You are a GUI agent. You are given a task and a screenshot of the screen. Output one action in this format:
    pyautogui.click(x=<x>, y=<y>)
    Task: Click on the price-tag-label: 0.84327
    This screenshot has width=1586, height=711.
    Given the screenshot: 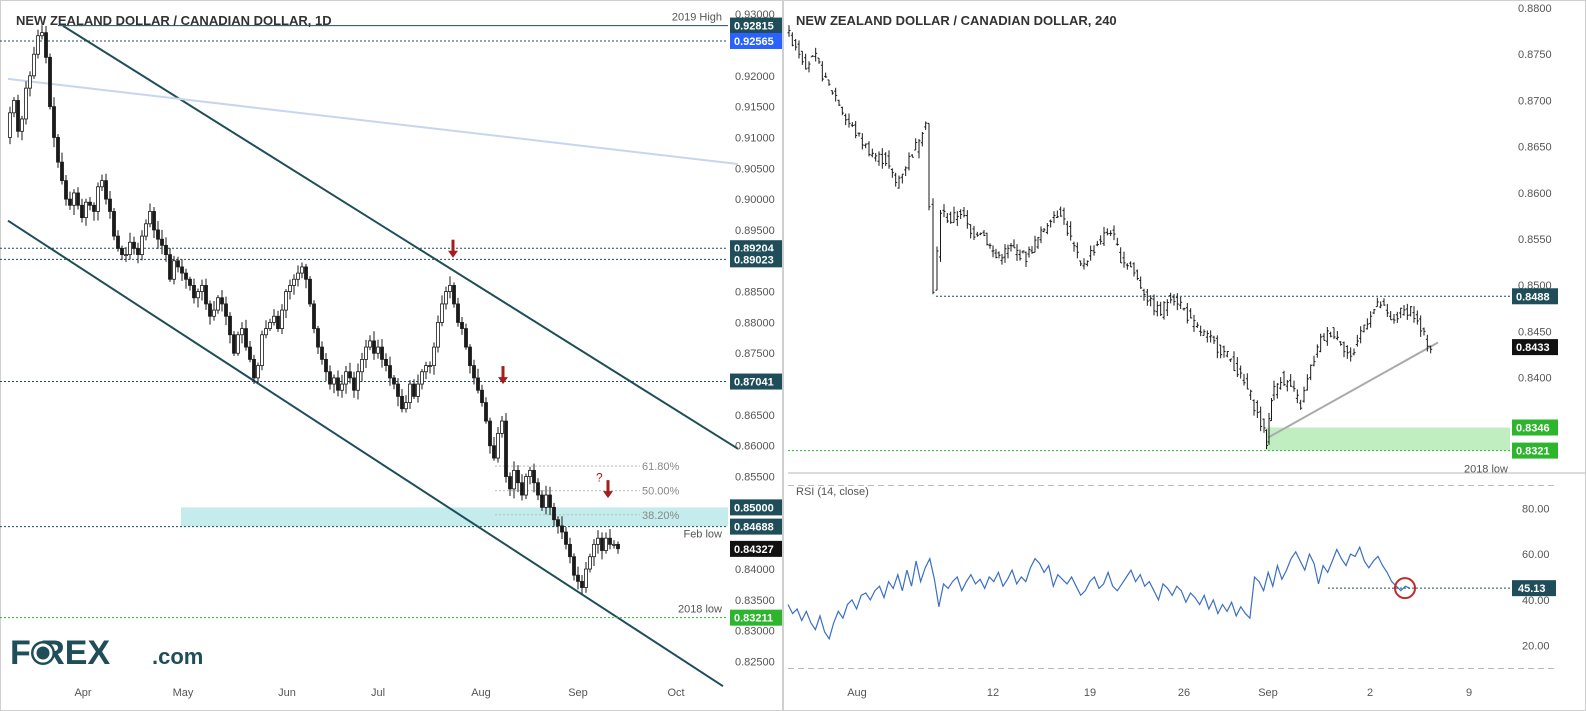 What is the action you would take?
    pyautogui.click(x=754, y=550)
    